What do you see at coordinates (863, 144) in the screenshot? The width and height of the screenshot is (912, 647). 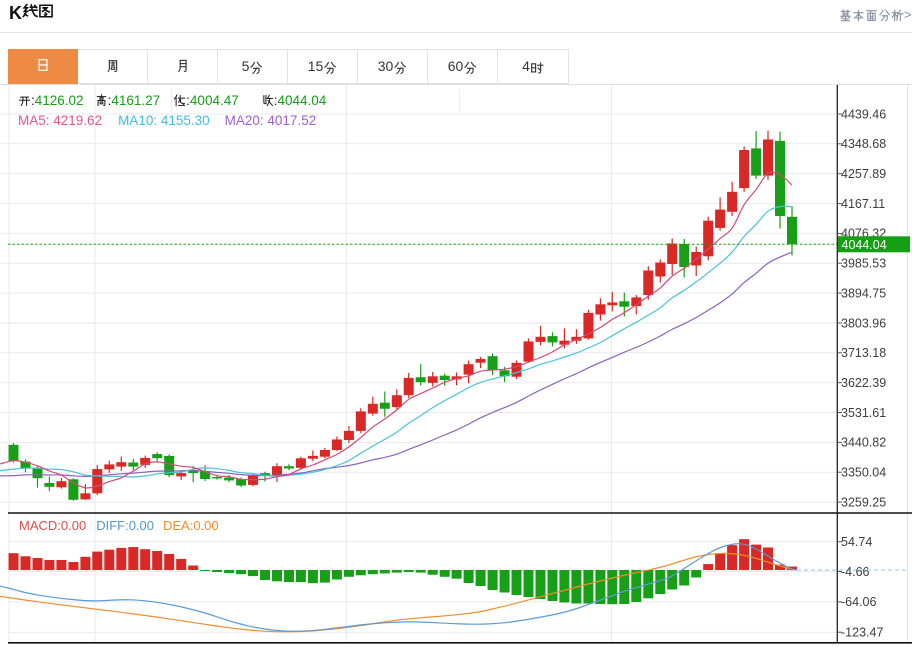 I see `svg-text: 4348.68` at bounding box center [863, 144].